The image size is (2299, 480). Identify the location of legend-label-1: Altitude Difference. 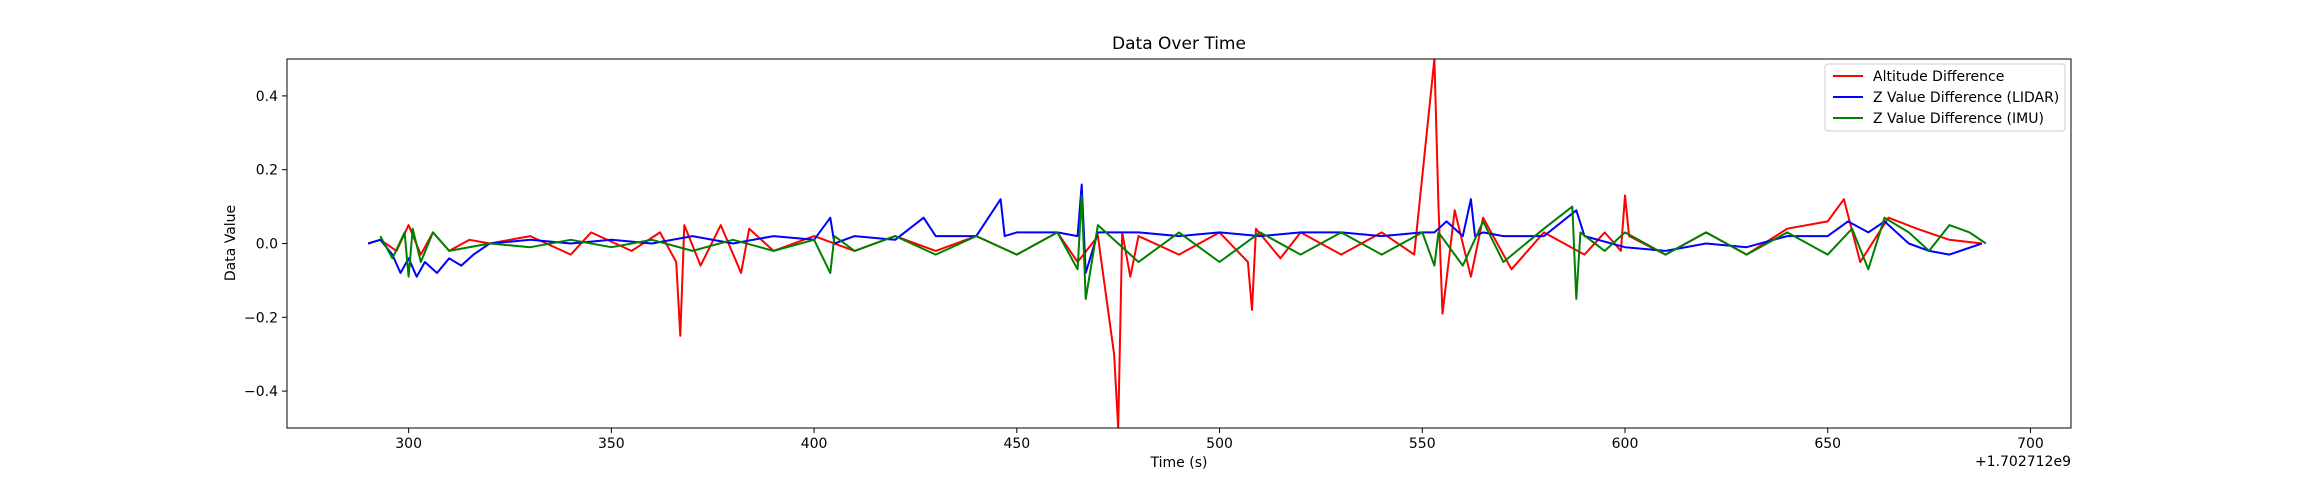
(1938, 77).